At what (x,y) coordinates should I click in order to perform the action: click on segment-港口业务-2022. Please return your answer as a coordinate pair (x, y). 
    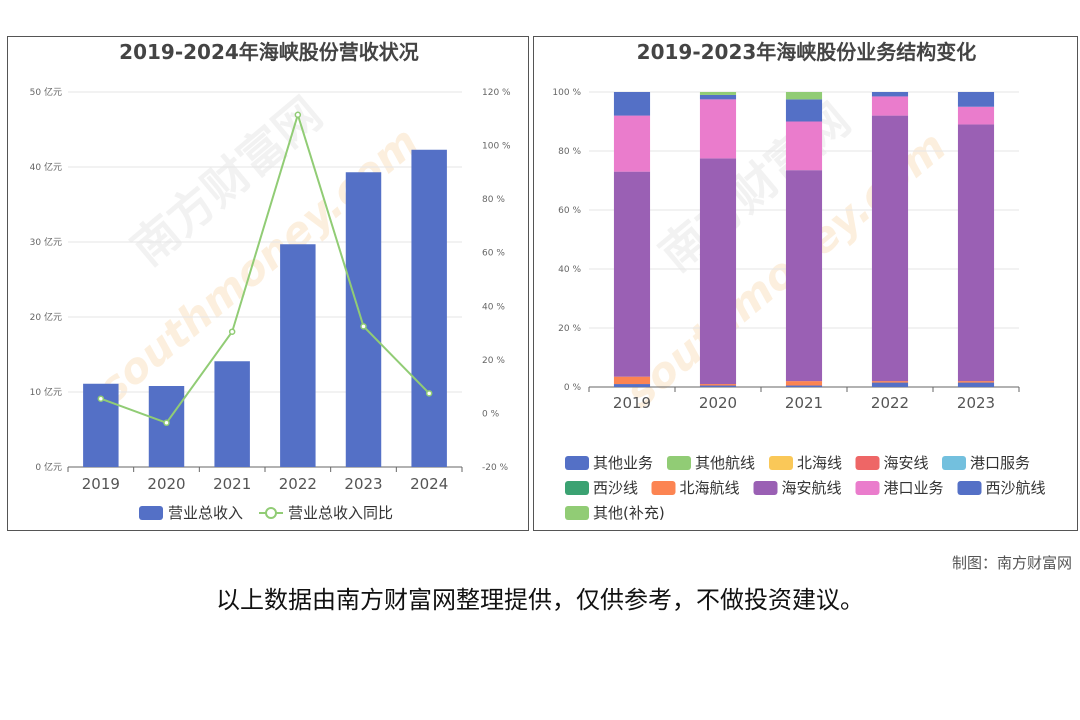
    Looking at the image, I should click on (890, 106).